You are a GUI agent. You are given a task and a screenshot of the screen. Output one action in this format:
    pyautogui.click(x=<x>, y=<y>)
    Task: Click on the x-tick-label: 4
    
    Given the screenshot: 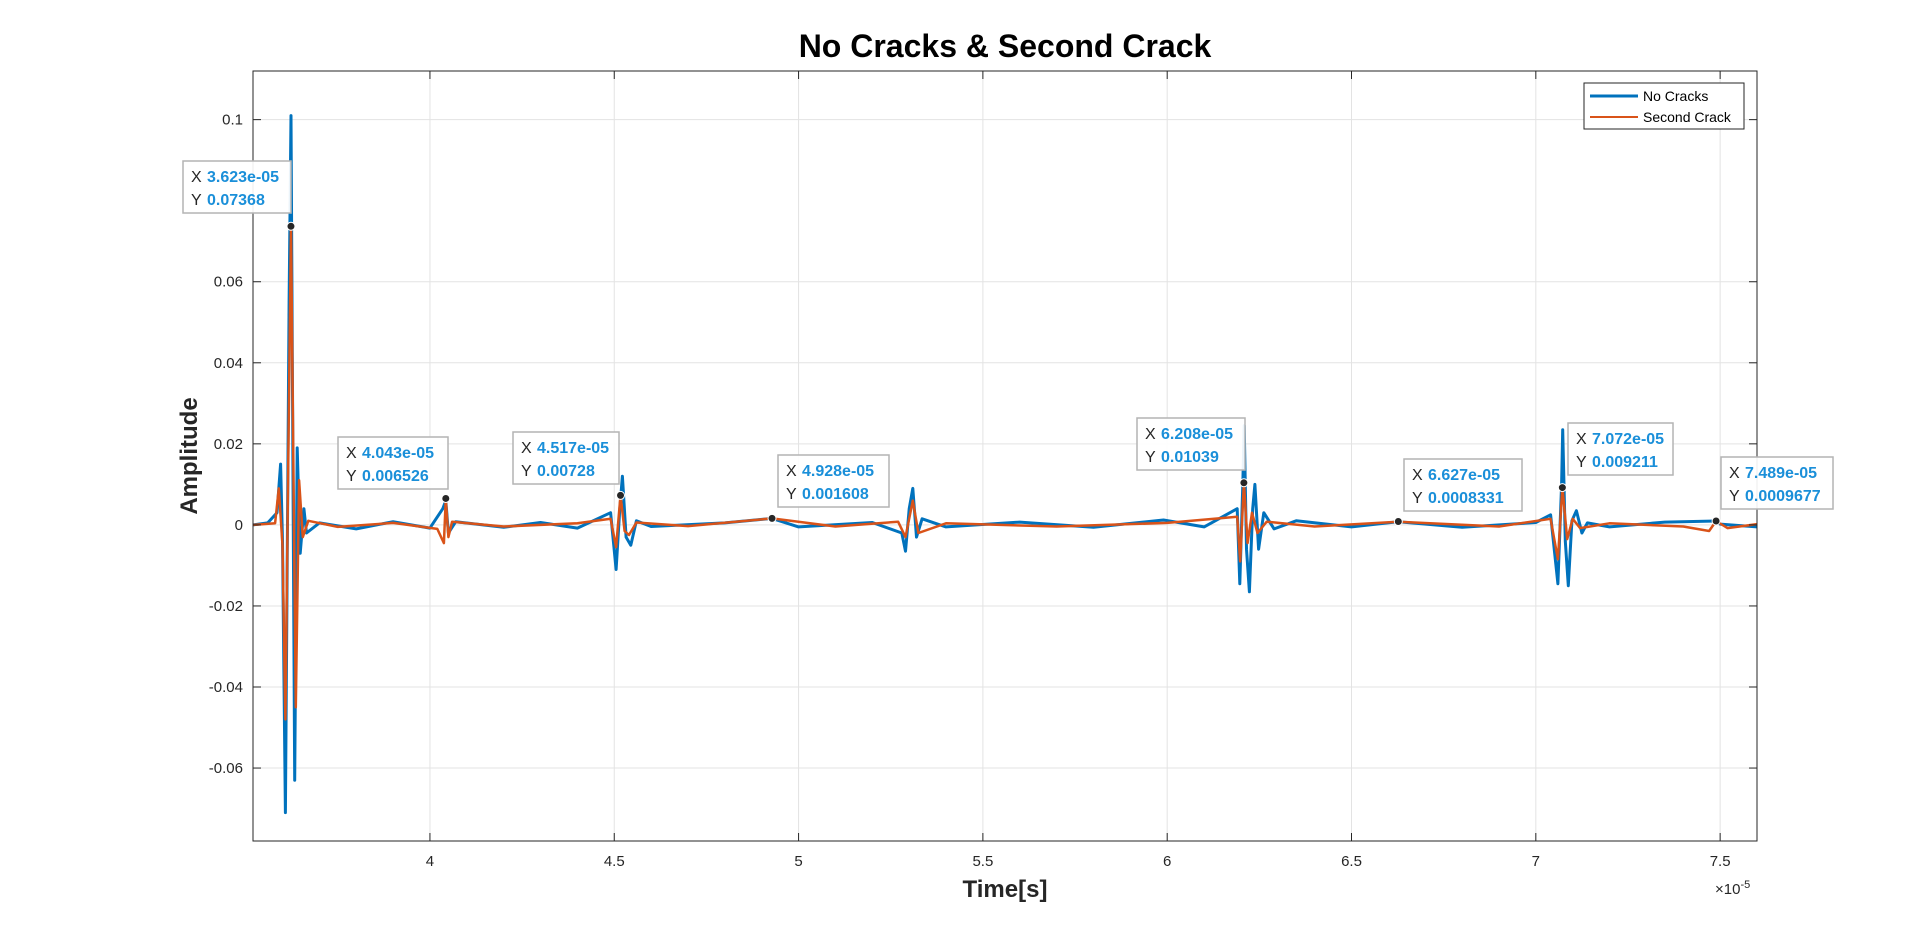 What is the action you would take?
    pyautogui.click(x=430, y=861)
    